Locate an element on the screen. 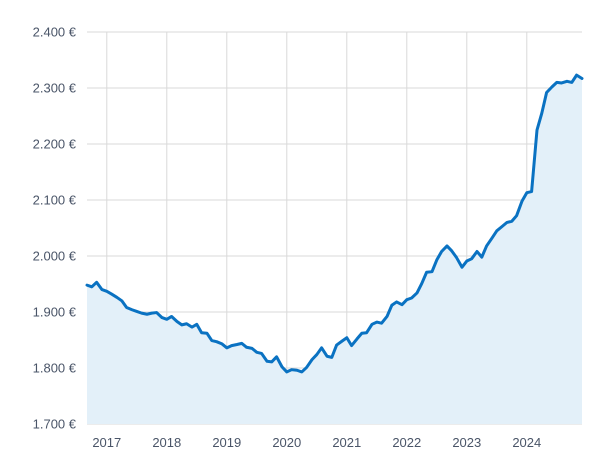 The image size is (608, 467). y-tick-label: 1.700 € is located at coordinates (55, 424).